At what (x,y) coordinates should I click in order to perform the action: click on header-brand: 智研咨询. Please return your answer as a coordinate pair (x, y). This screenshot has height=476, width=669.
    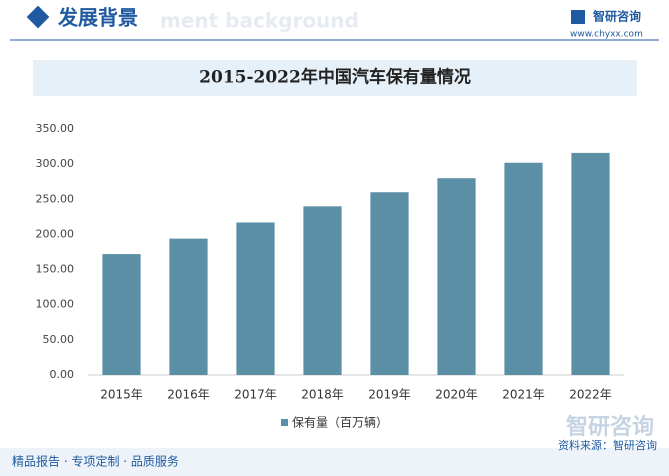
    Looking at the image, I should click on (616, 16).